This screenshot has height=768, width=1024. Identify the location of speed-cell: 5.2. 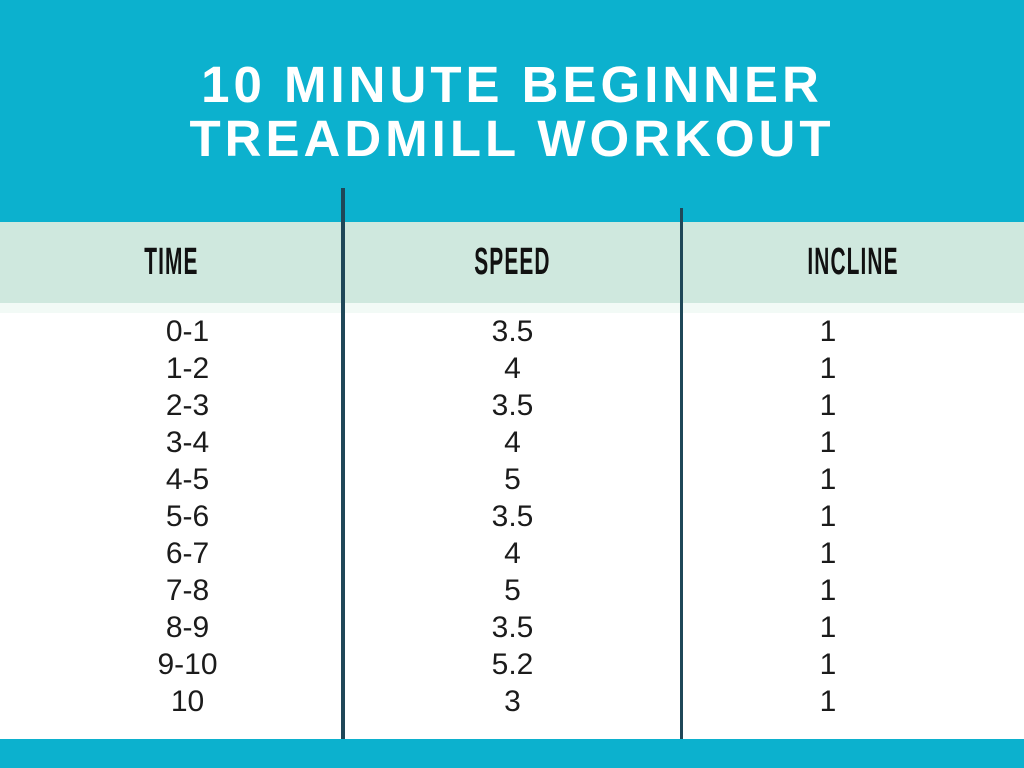
(512, 665).